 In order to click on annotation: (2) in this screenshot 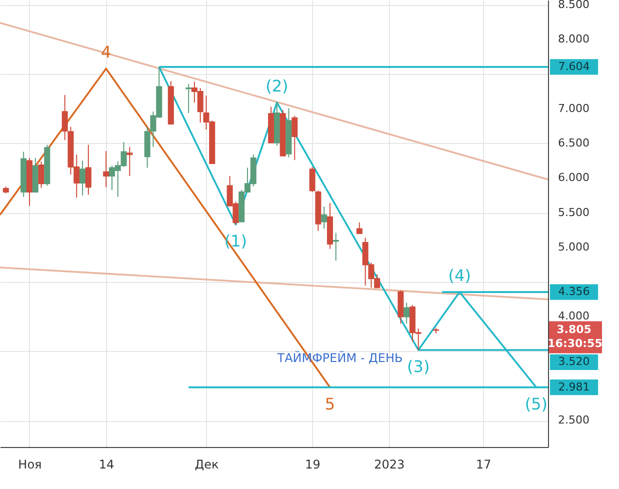, I will do `click(277, 86)`.